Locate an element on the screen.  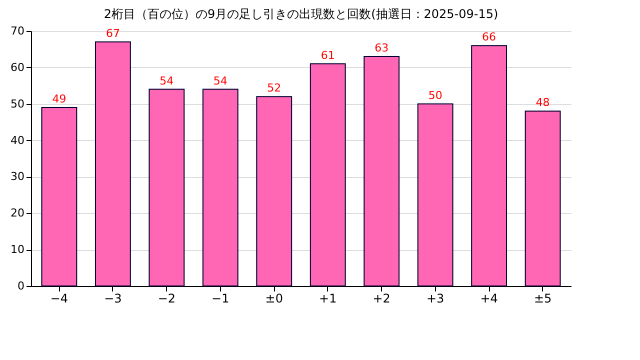
data-label: 63 is located at coordinates (381, 48).